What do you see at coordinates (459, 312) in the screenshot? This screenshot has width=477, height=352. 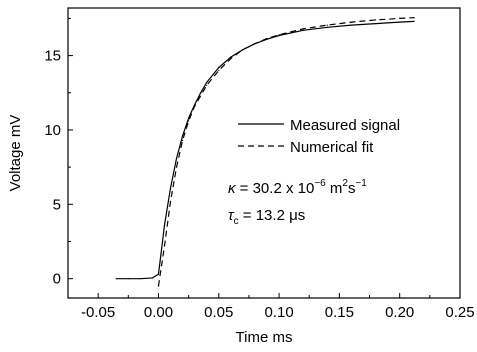 I see `x-tick-label: 0.25` at bounding box center [459, 312].